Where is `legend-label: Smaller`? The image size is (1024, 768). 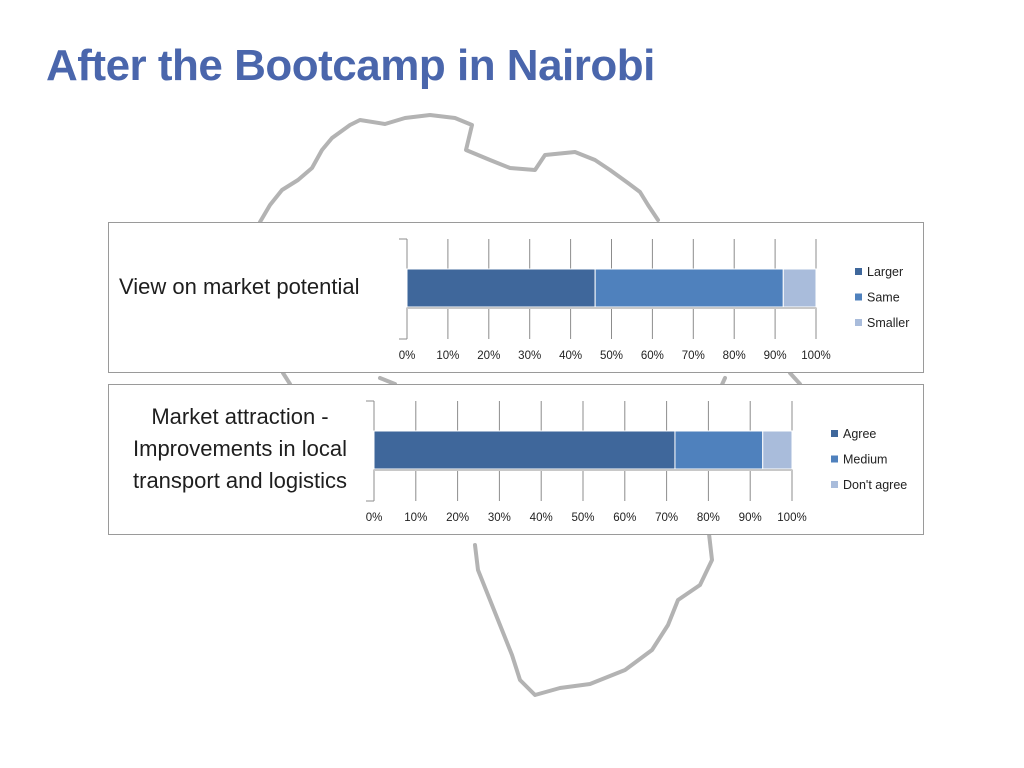 legend-label: Smaller is located at coordinates (888, 323).